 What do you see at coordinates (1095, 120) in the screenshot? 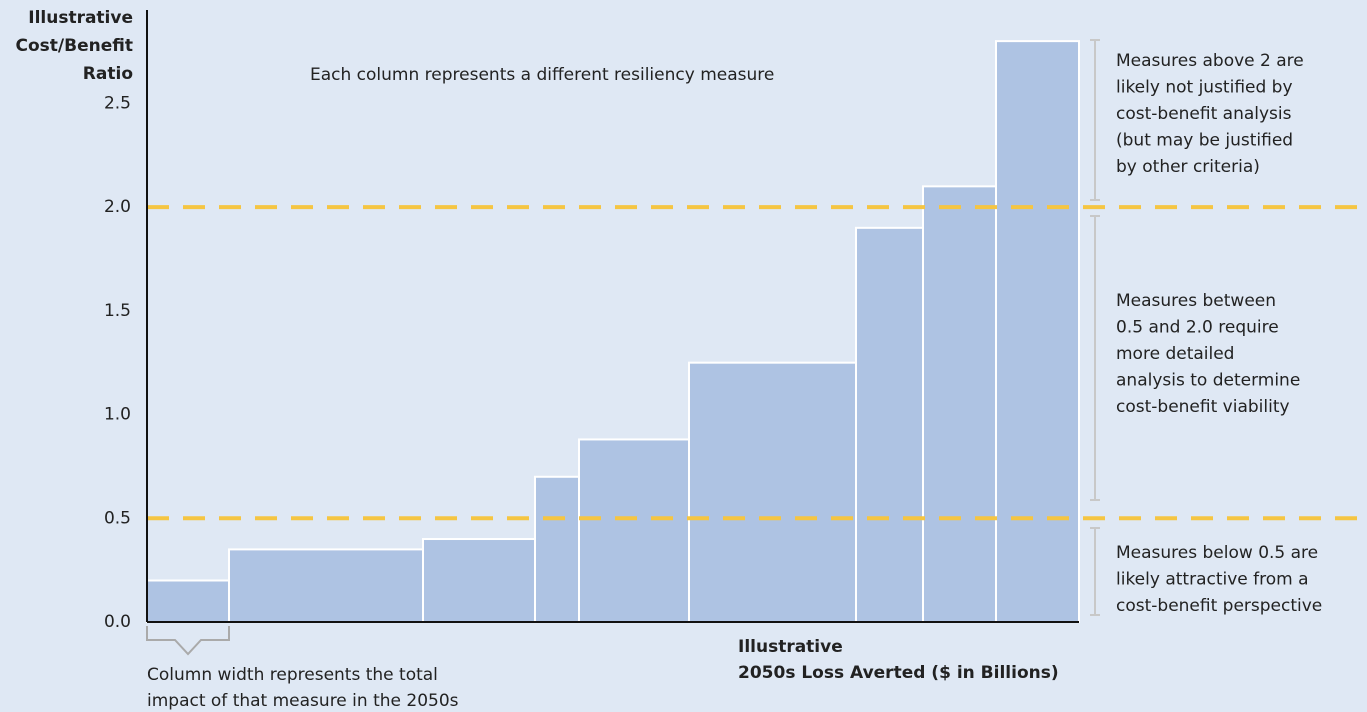
I see `bracket-above` at bounding box center [1095, 120].